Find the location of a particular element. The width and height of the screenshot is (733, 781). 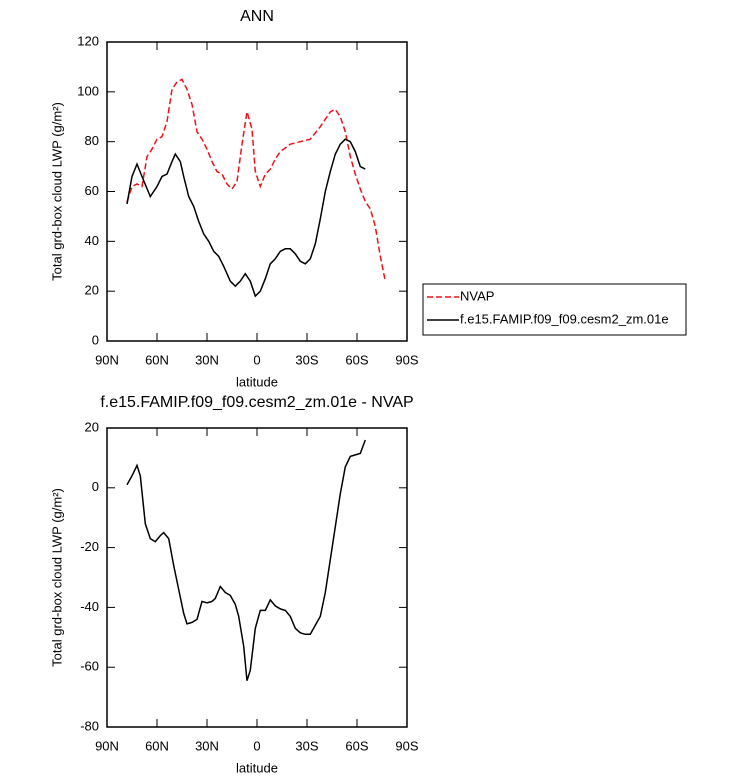

y-tick-label: 60 is located at coordinates (92, 190).